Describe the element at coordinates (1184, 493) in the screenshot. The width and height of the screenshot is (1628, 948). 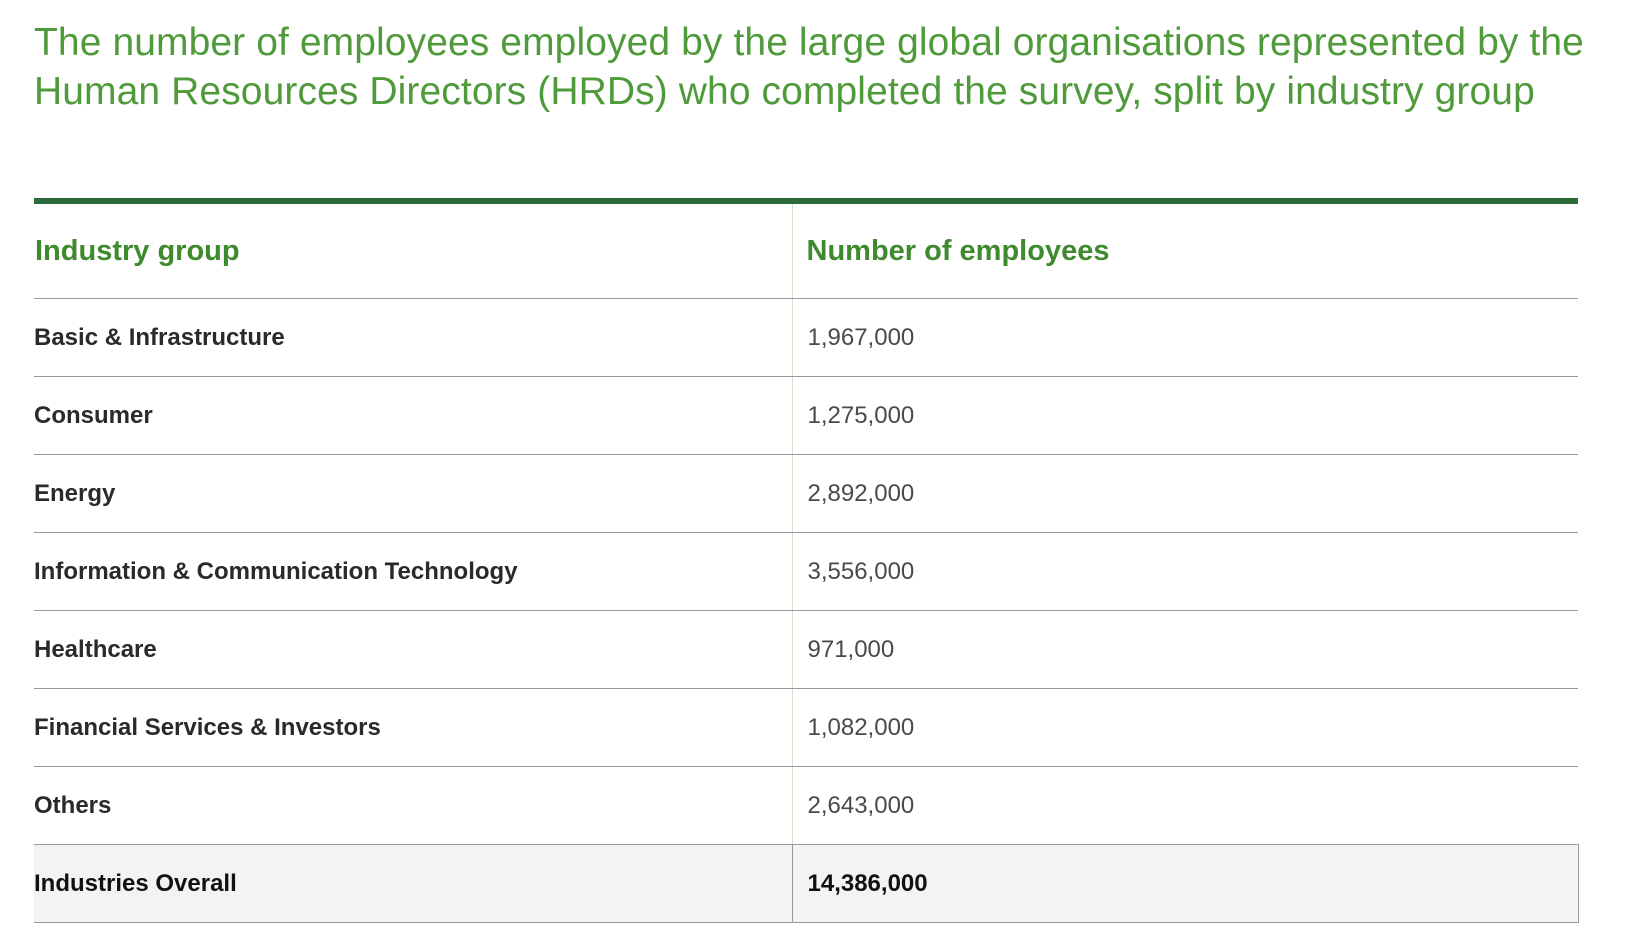
I see `employees-cell: 2,892,000` at that location.